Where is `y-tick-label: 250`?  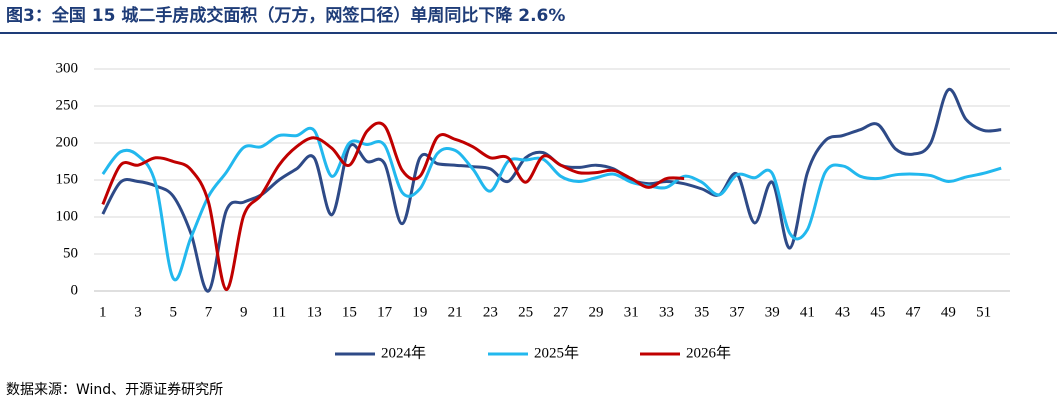
y-tick-label: 250 is located at coordinates (67, 105).